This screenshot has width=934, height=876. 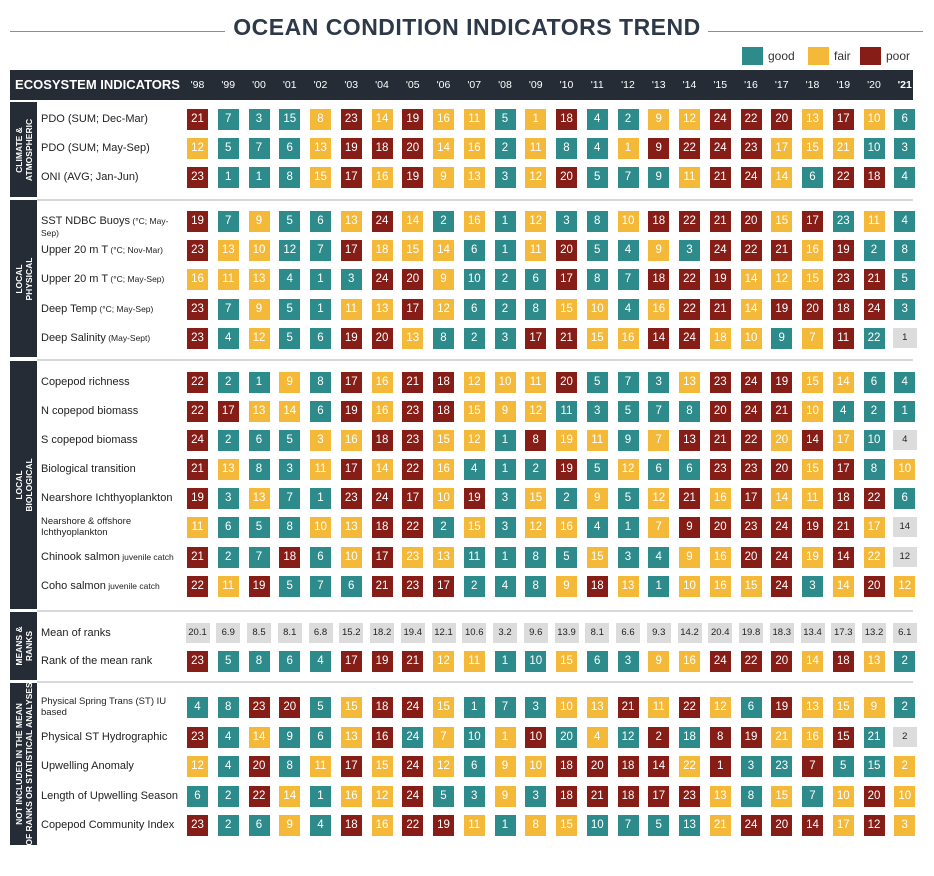 What do you see at coordinates (505, 633) in the screenshot?
I see `mean-rank-cell: 3.2` at bounding box center [505, 633].